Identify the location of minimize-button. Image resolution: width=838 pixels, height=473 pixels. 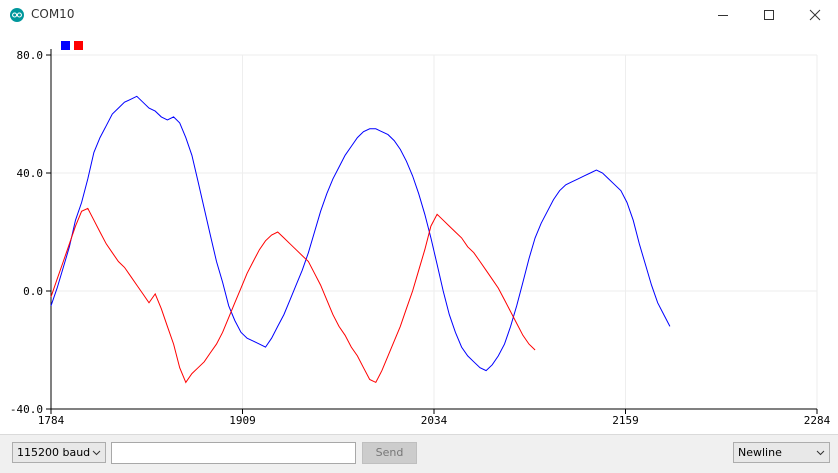
(723, 15).